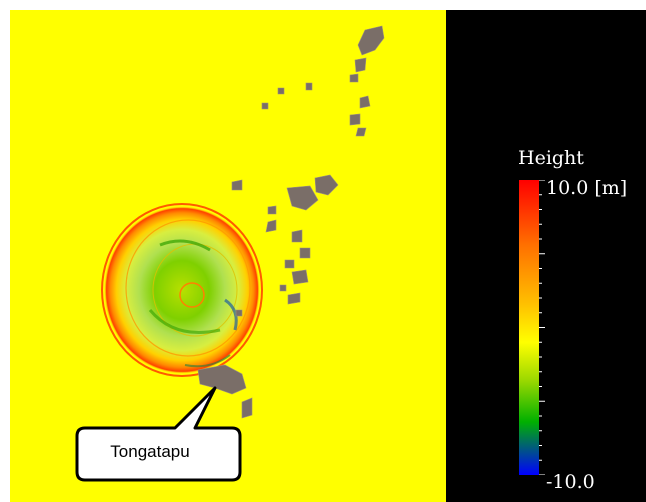 The image size is (646, 502). Describe the element at coordinates (551, 158) in the screenshot. I see `legend-title: Height` at that location.